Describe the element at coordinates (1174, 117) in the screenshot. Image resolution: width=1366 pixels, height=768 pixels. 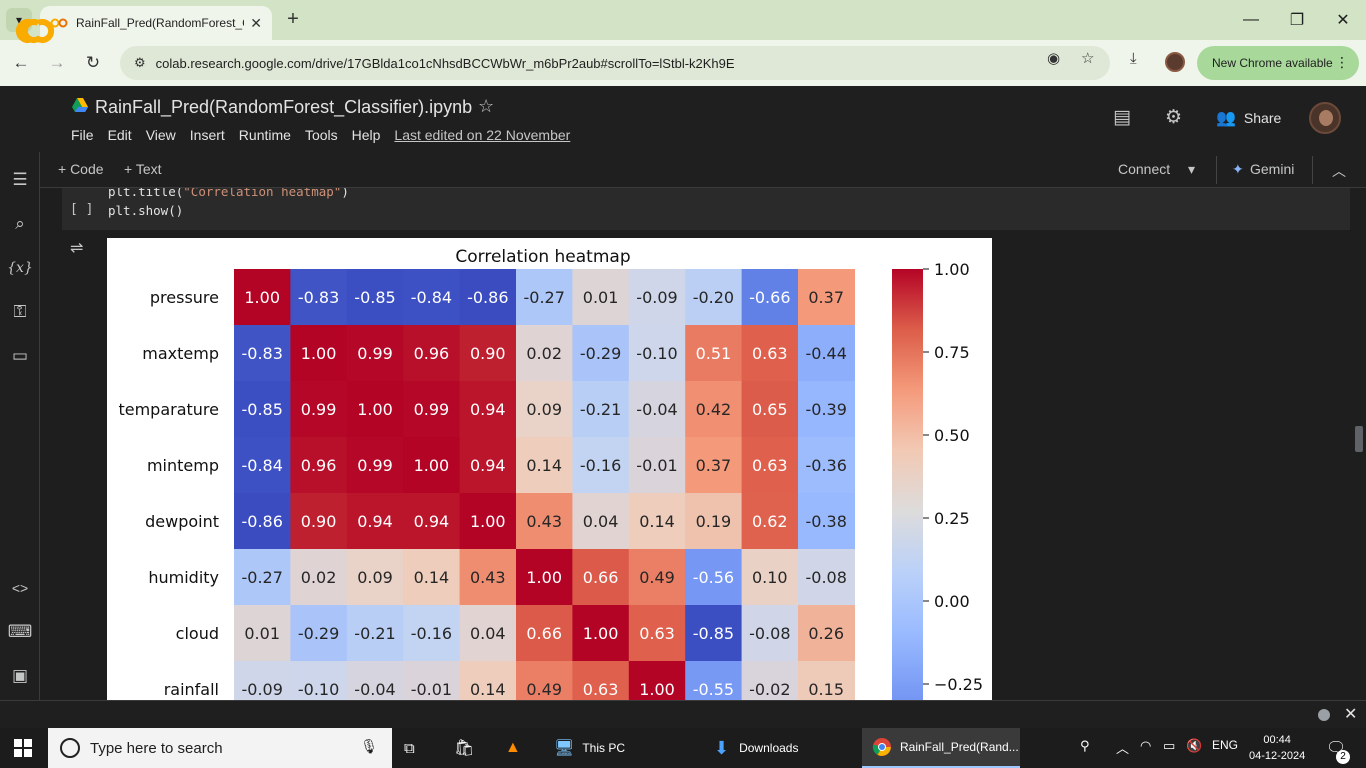
I see `settings-gear-icon: ⚙` at that location.